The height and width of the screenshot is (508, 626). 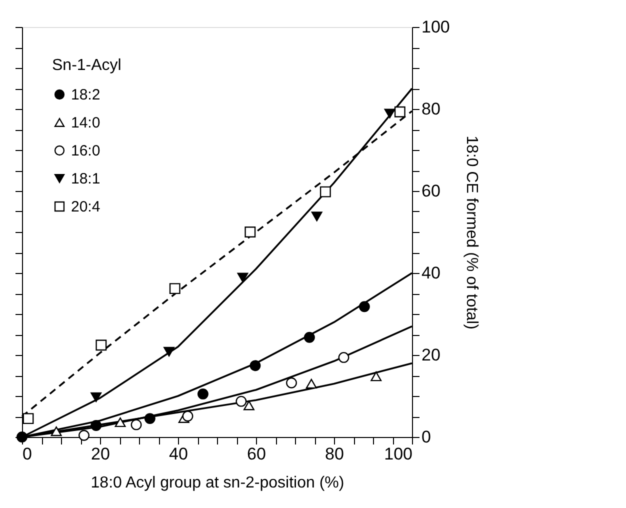 What do you see at coordinates (431, 355) in the screenshot?
I see `y-tick-label: 20` at bounding box center [431, 355].